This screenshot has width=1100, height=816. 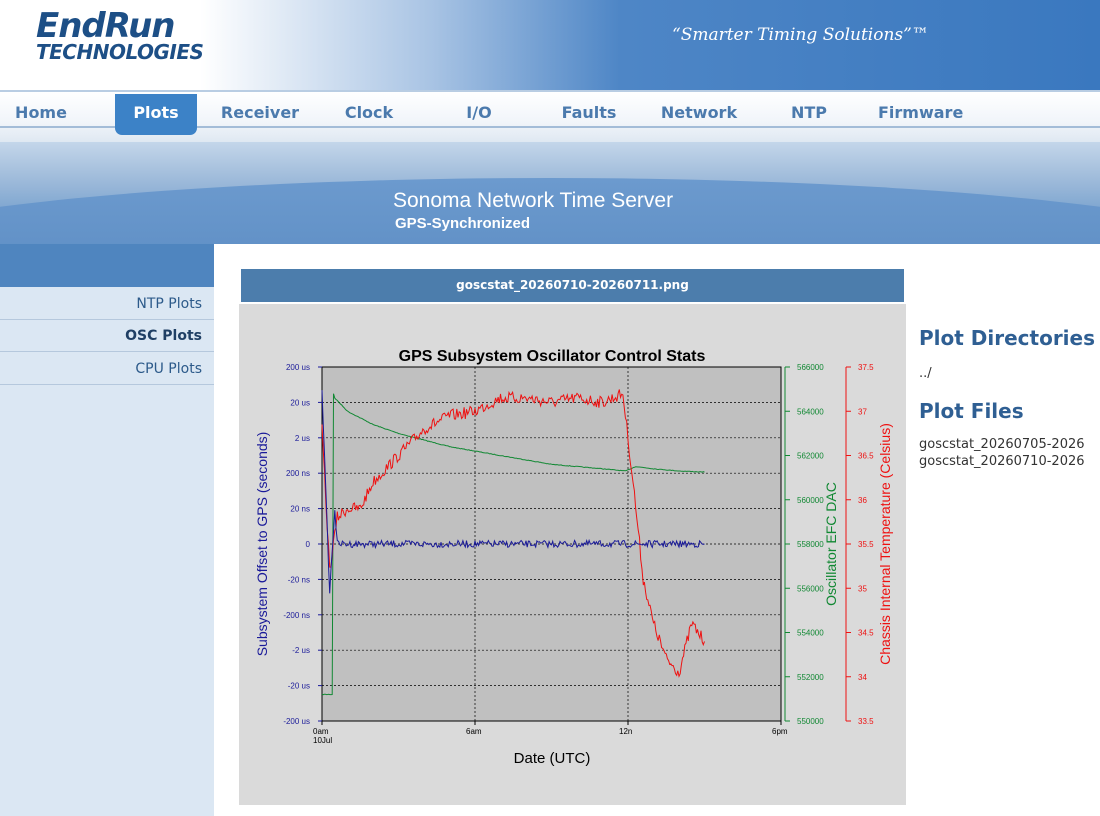 I want to click on sidebar-item-ntp-plots: NTP Plots, so click(x=107, y=304).